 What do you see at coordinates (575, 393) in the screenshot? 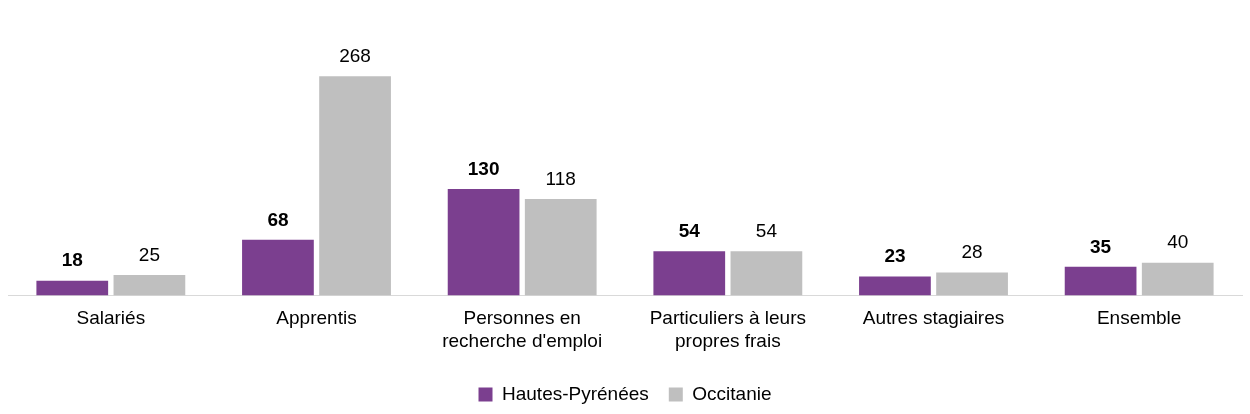
I see `legend-label: Hautes-Pyrénées` at bounding box center [575, 393].